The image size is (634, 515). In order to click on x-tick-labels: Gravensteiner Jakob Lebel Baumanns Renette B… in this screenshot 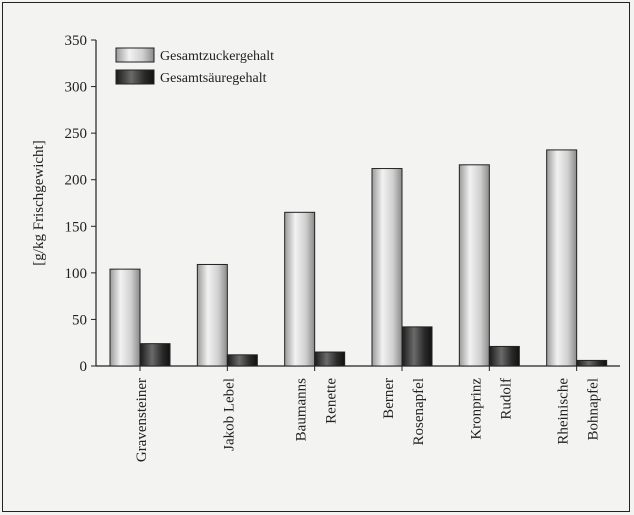, I will do `click(368, 420)`.